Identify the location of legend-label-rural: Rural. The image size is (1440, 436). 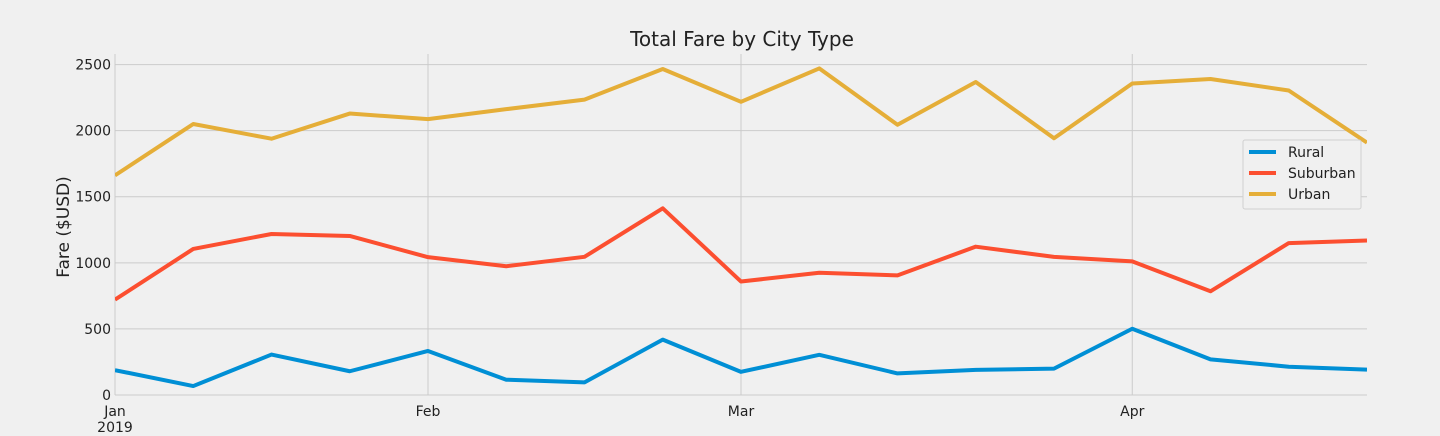
(1306, 153).